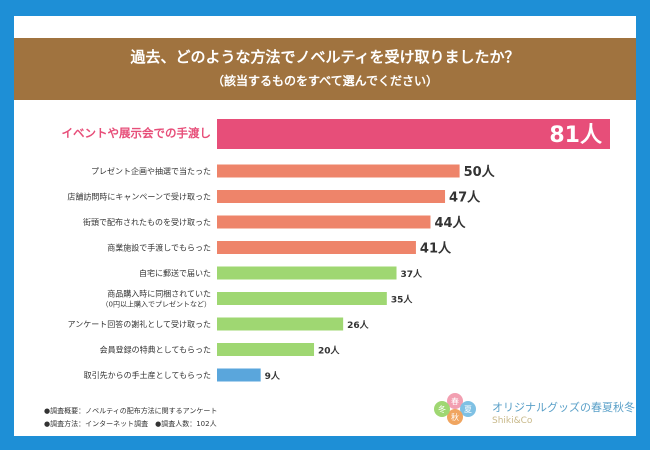 Image resolution: width=650 pixels, height=450 pixels. I want to click on category-label-6: 商品購入時に同梱されていた, so click(159, 294).